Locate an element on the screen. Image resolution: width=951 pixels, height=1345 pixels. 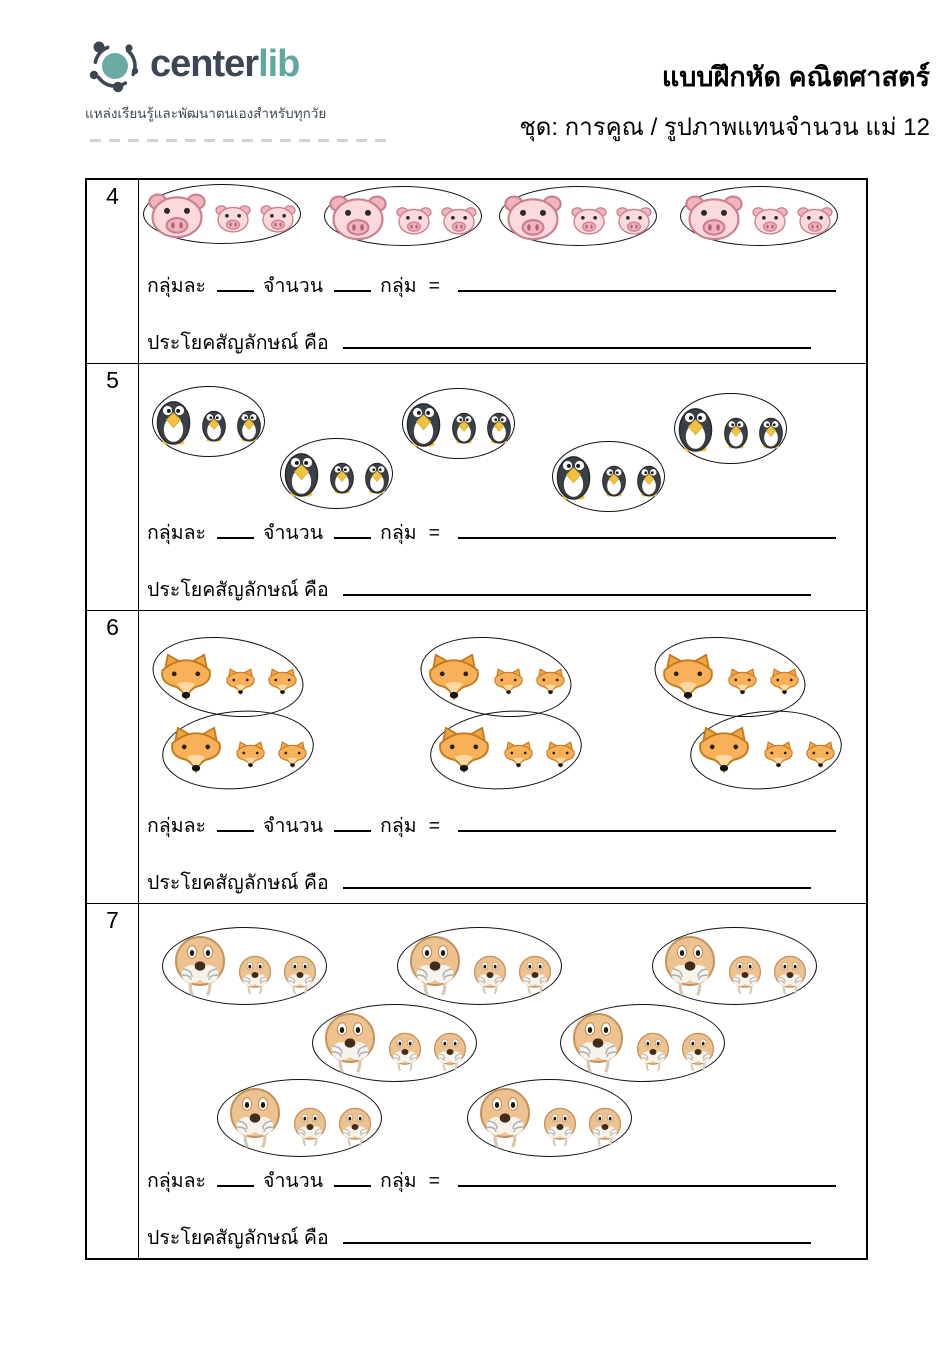
number-sentence-prompt: ประโยคสัญลักษณ์ คือ is located at coordinates (479, 342).